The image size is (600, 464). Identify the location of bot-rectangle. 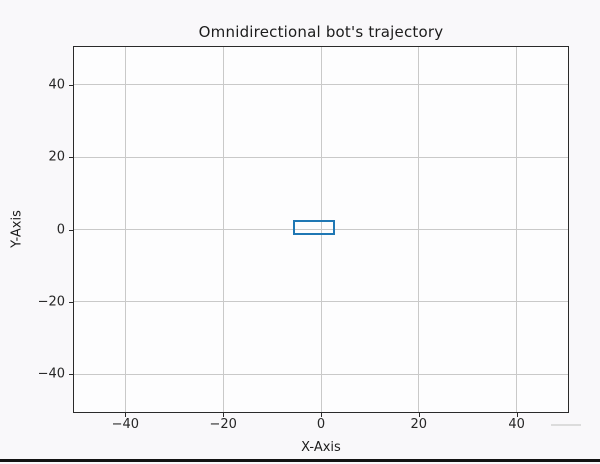
(314, 227).